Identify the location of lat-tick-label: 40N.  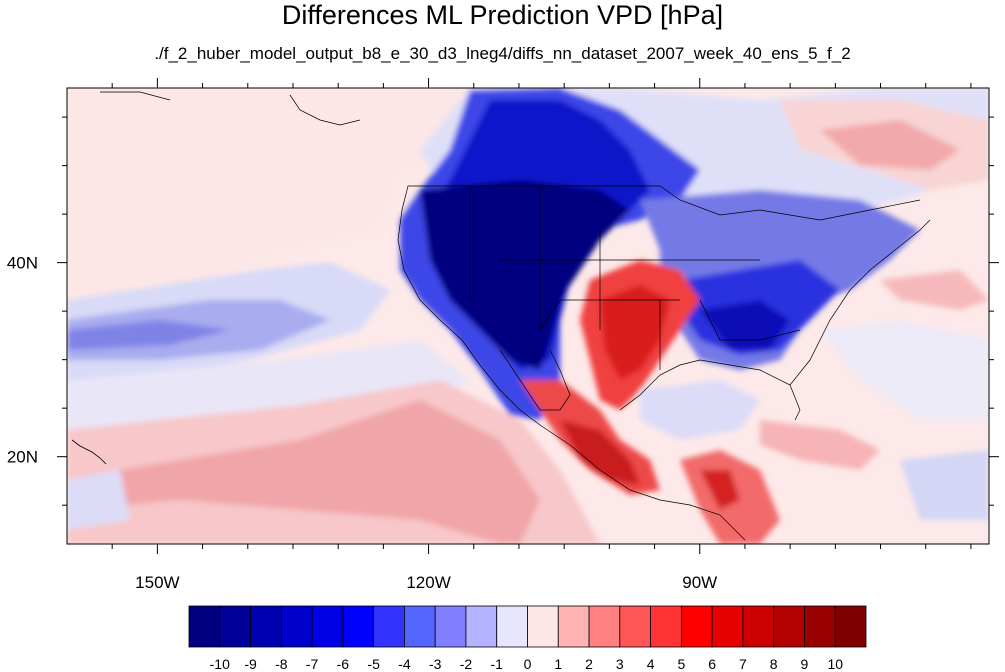
(22, 263).